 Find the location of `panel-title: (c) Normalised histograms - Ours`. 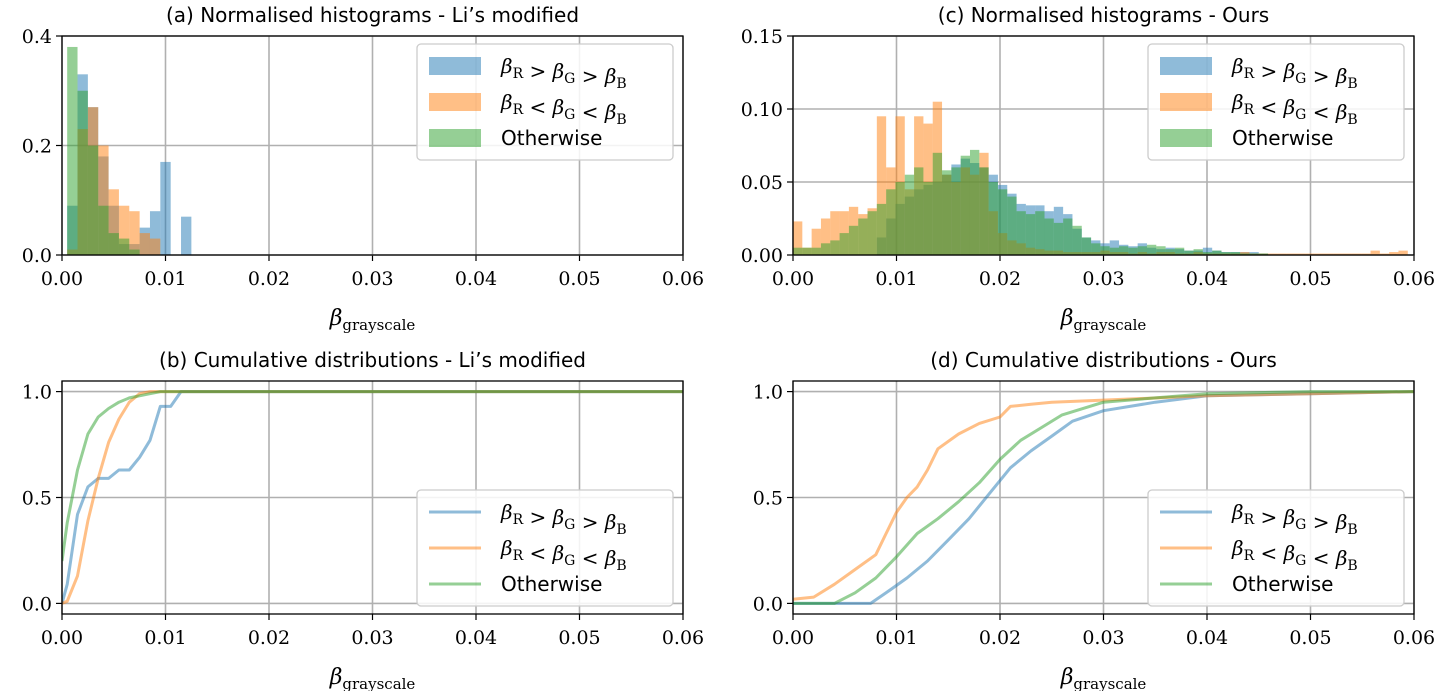

panel-title: (c) Normalised histograms - Ours is located at coordinates (1103, 15).